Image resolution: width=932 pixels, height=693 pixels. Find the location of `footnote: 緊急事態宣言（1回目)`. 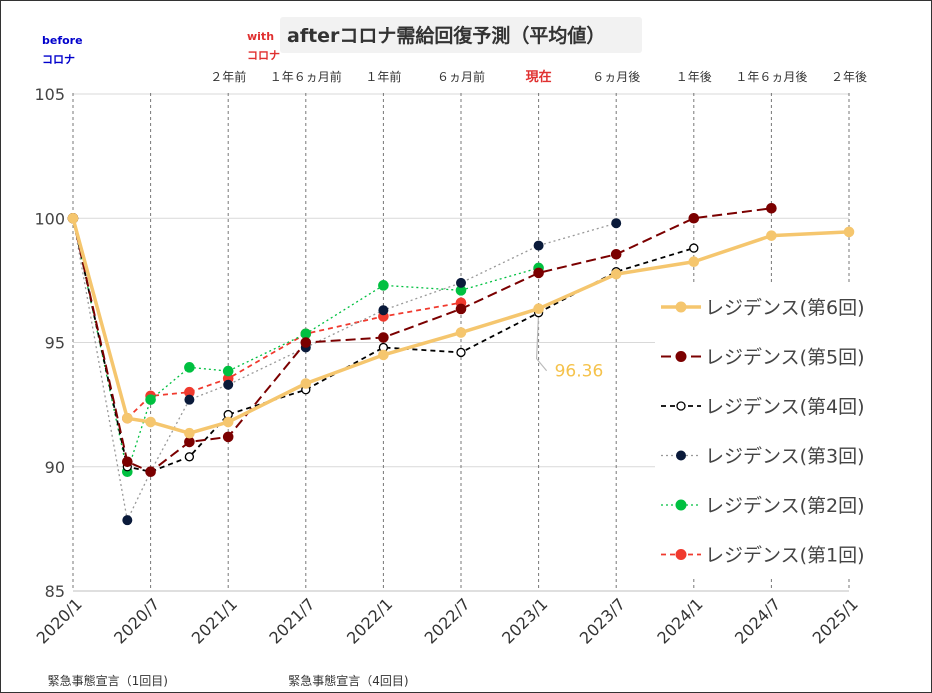

footnote: 緊急事態宣言（1回目) is located at coordinates (108, 680).